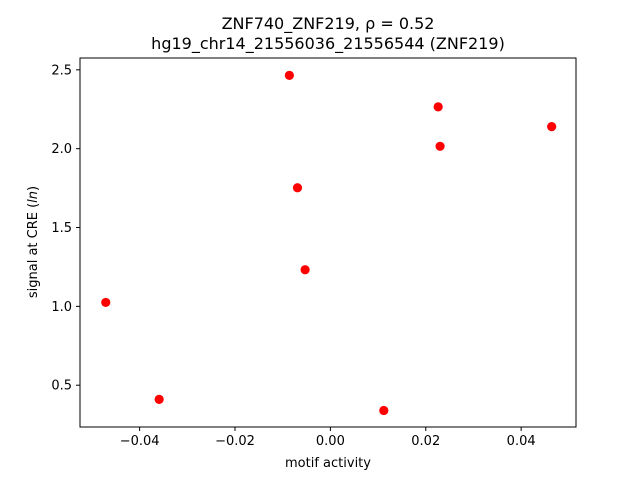 This screenshot has width=640, height=480. I want to click on chart-title-line2: hg19_chr14_21556036_21556544 (ZNF219), so click(328, 44).